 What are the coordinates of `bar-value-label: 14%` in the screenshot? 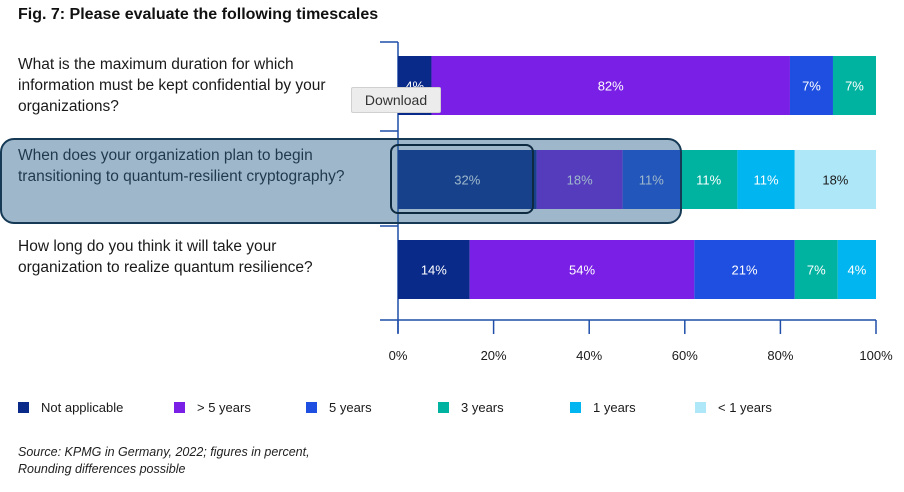 It's located at (434, 270).